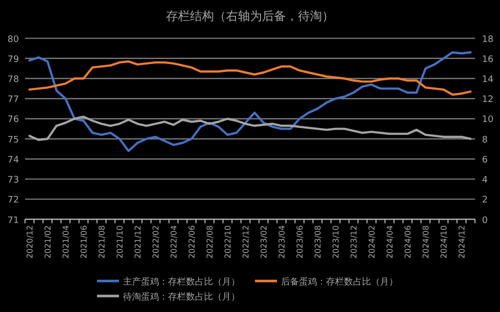 The height and width of the screenshot is (312, 500). Describe the element at coordinates (13, 201) in the screenshot. I see `y-tick-label: 72` at that location.